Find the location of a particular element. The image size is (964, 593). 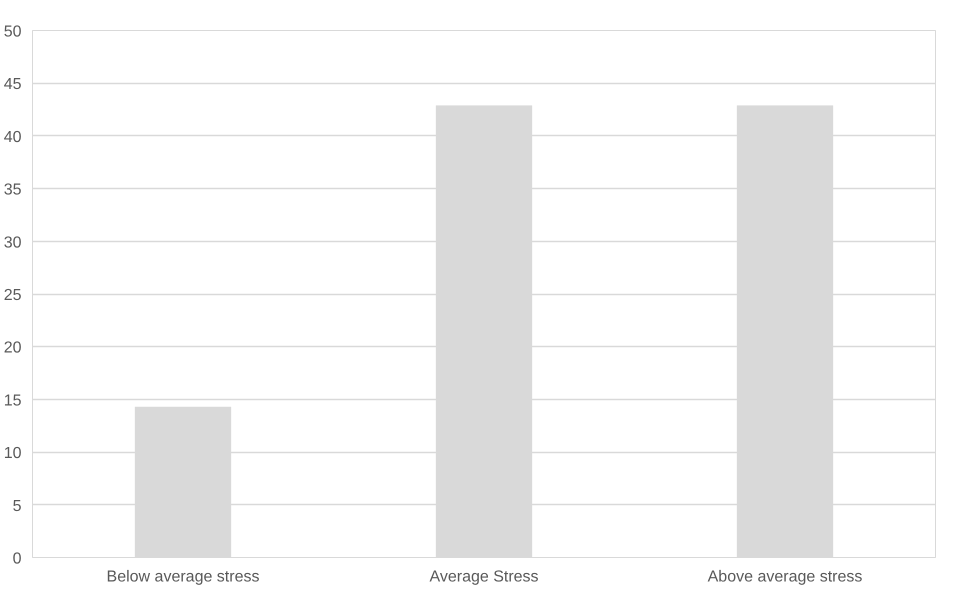

y-tick-label: 5 is located at coordinates (17, 506).